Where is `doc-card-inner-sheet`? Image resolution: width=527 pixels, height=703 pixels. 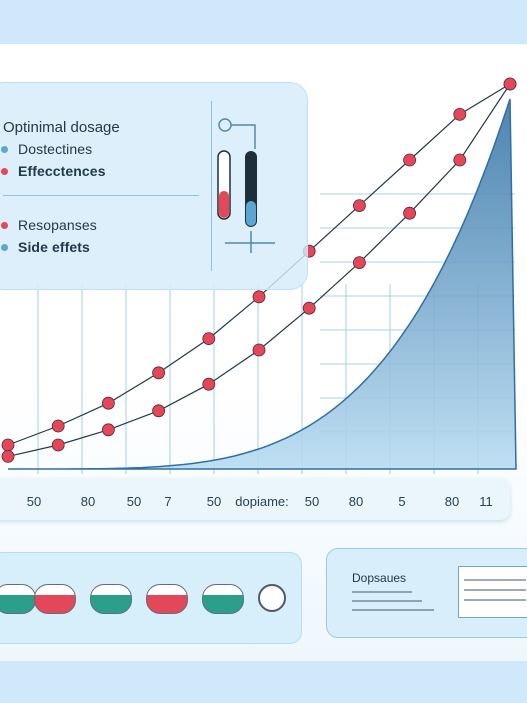 doc-card-inner-sheet is located at coordinates (492, 592).